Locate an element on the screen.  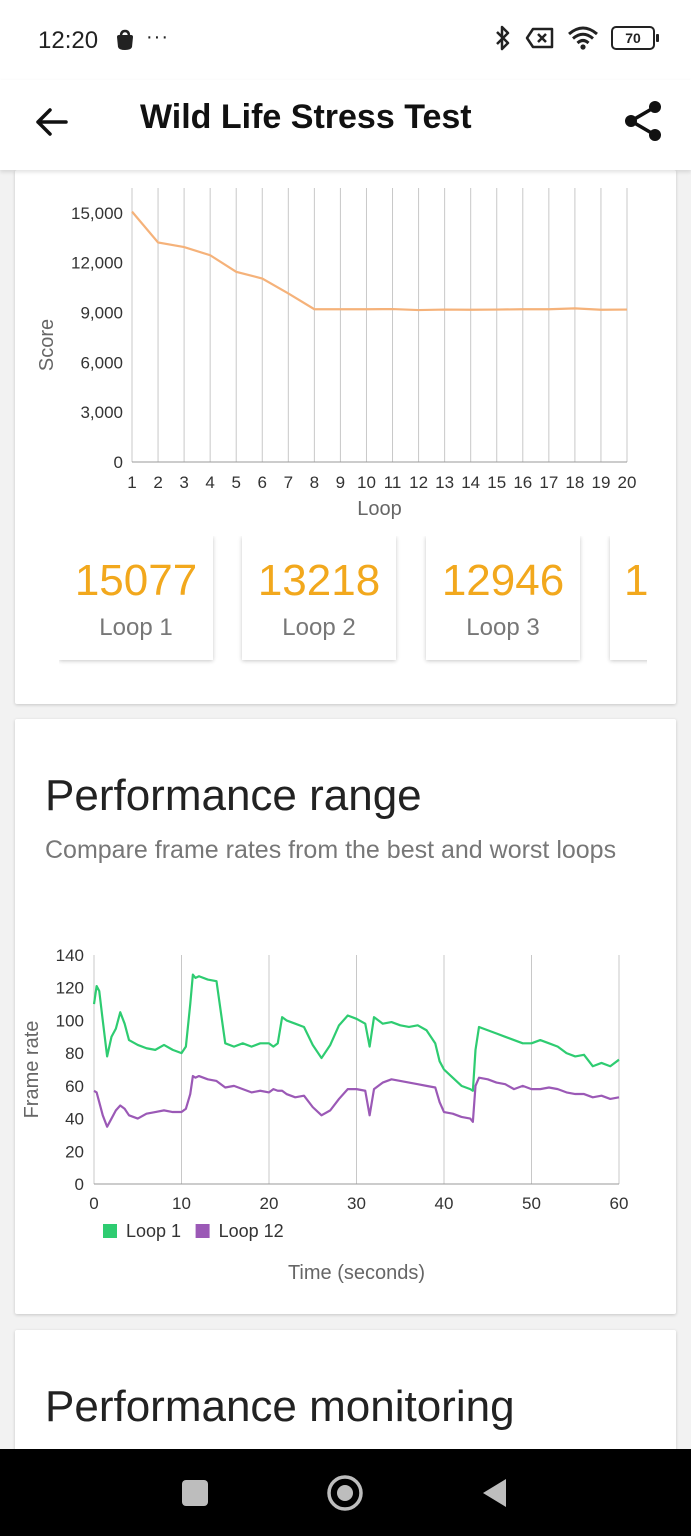
status-bar: 12:20 ··· 70 is located at coordinates (345, 40).